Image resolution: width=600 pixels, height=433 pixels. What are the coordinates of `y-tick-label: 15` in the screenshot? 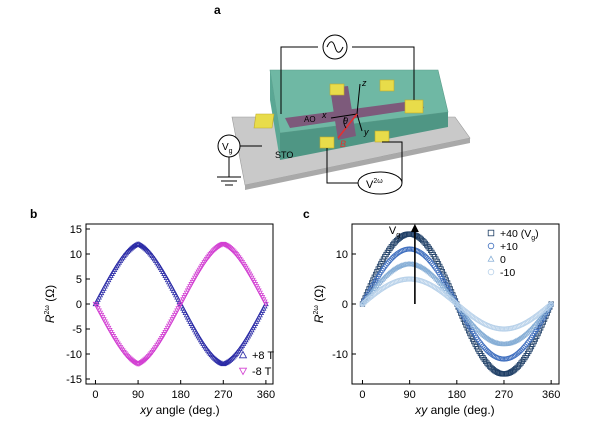 It's located at (76, 230).